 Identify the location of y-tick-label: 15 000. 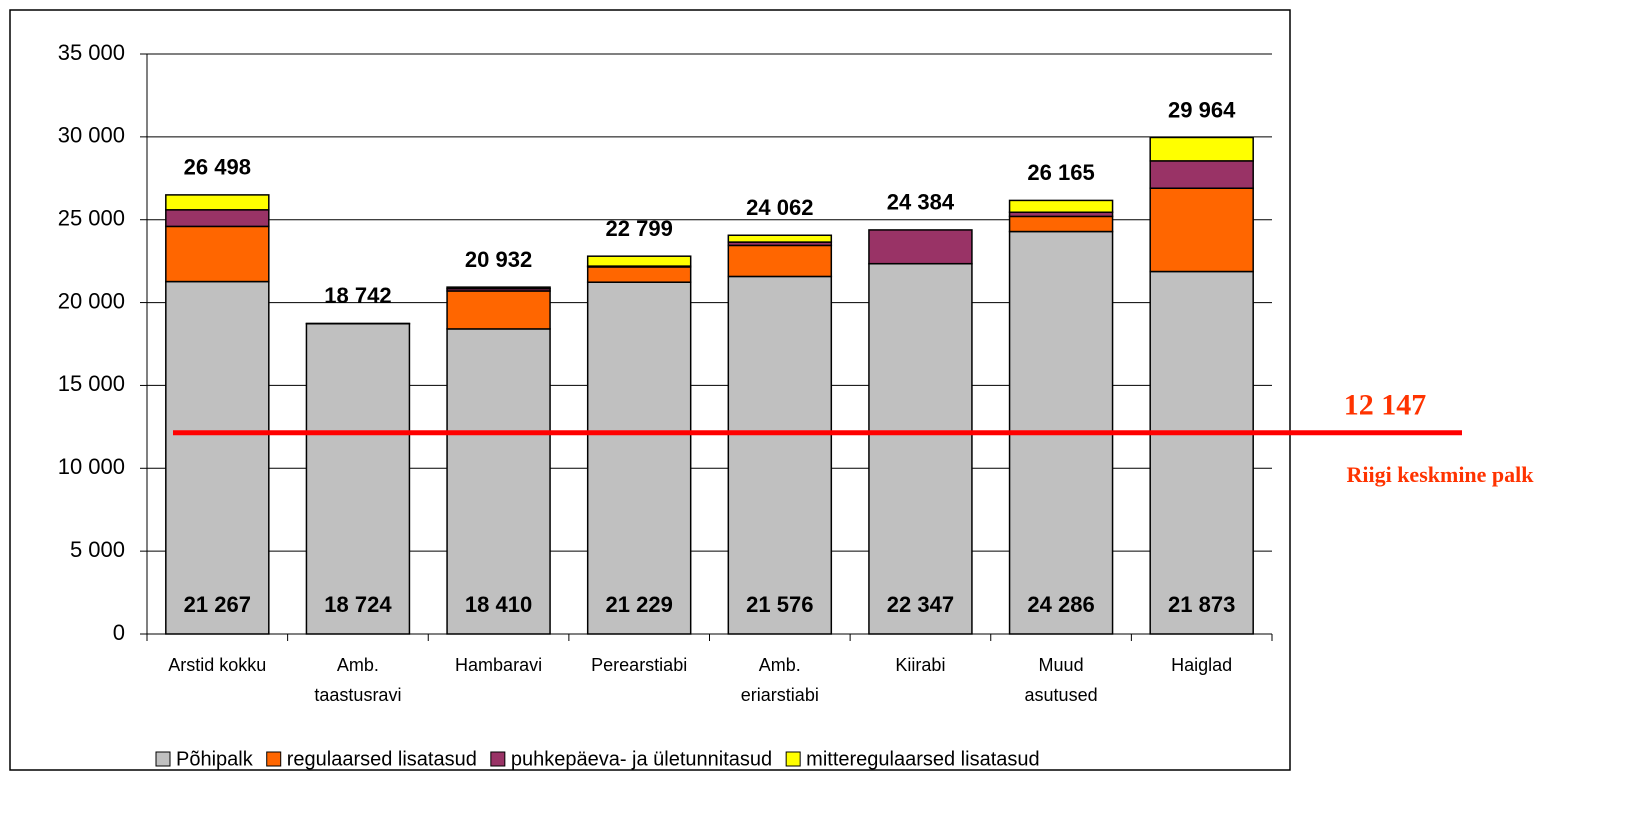
(91, 383).